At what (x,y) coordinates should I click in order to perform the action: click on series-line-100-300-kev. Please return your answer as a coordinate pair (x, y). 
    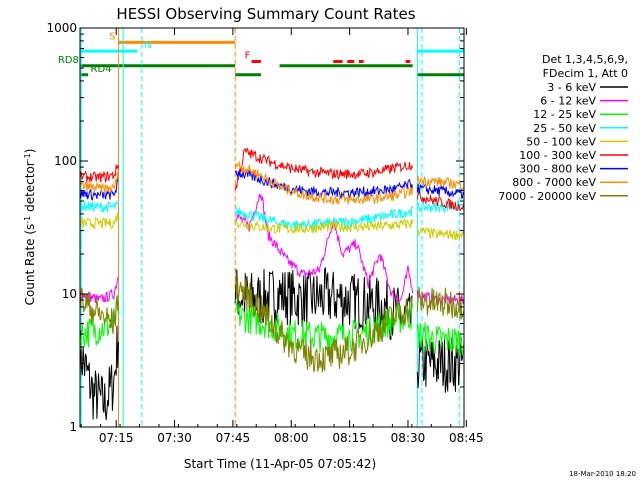
    Looking at the image, I should click on (272, 179).